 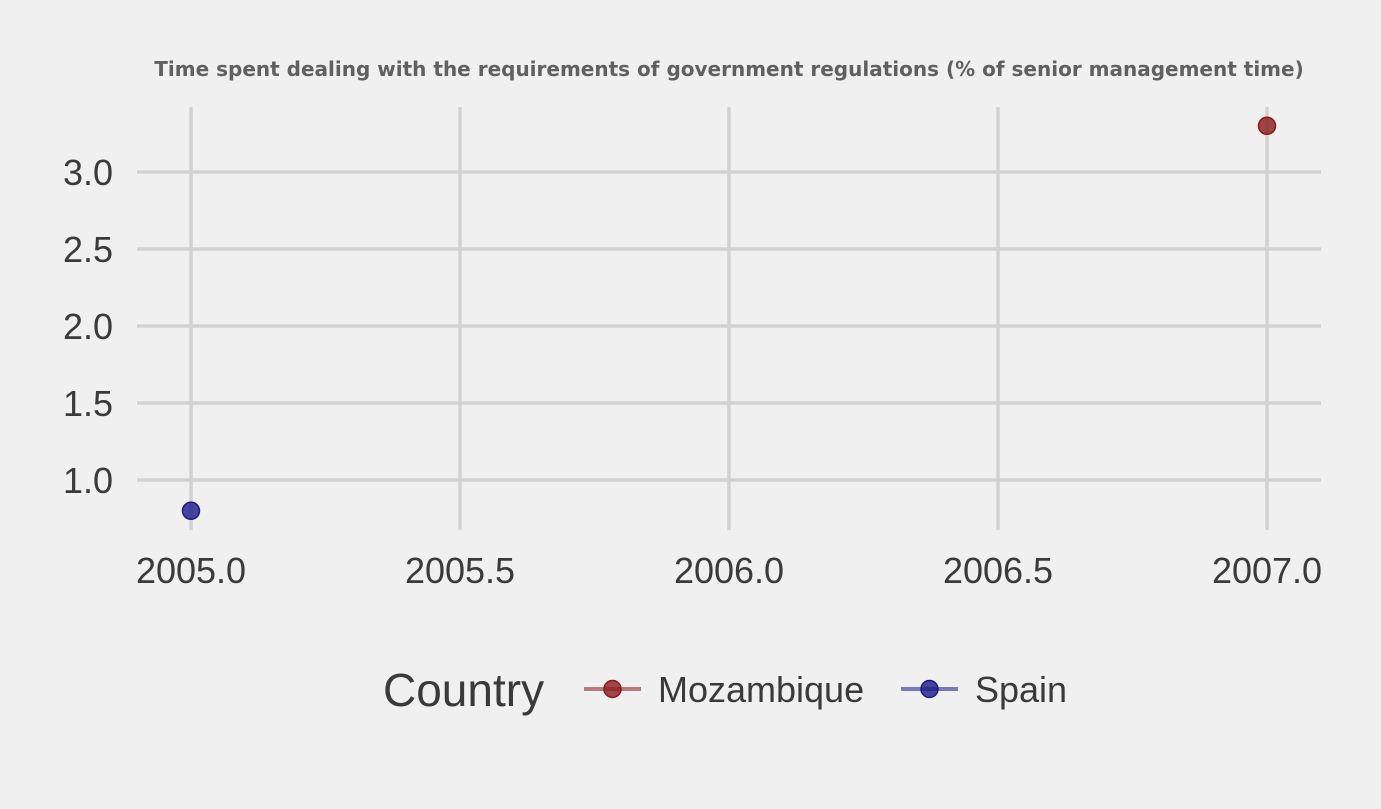 I want to click on x-tick-label: 2005.0, so click(x=191, y=570).